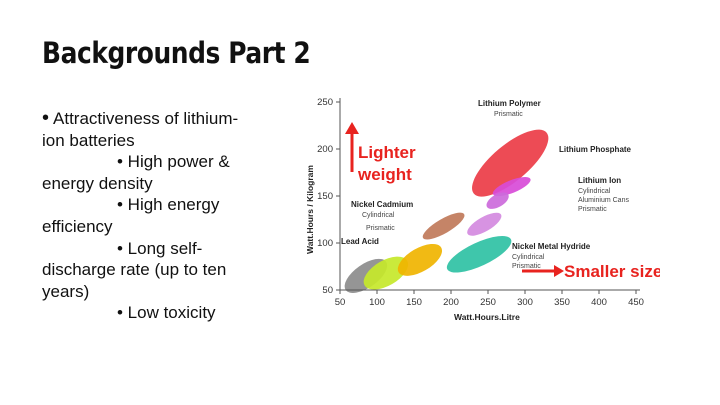 The height and width of the screenshot is (405, 720). I want to click on bullet-text: Attractiveness of lithium-, so click(146, 118).